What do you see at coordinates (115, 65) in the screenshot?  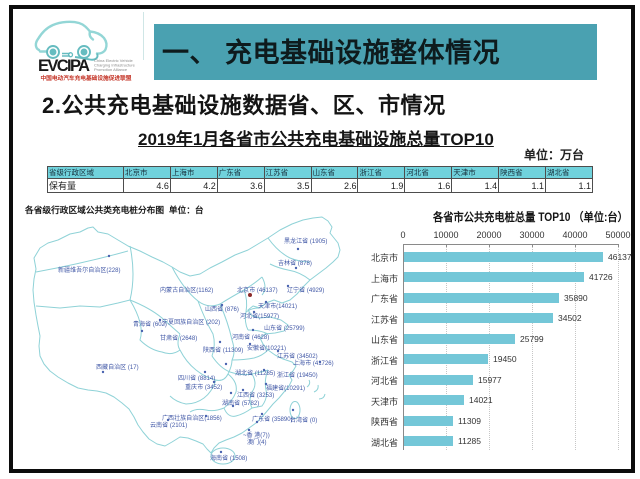 I see `svg-text: Charging Infrastructure` at bounding box center [115, 65].